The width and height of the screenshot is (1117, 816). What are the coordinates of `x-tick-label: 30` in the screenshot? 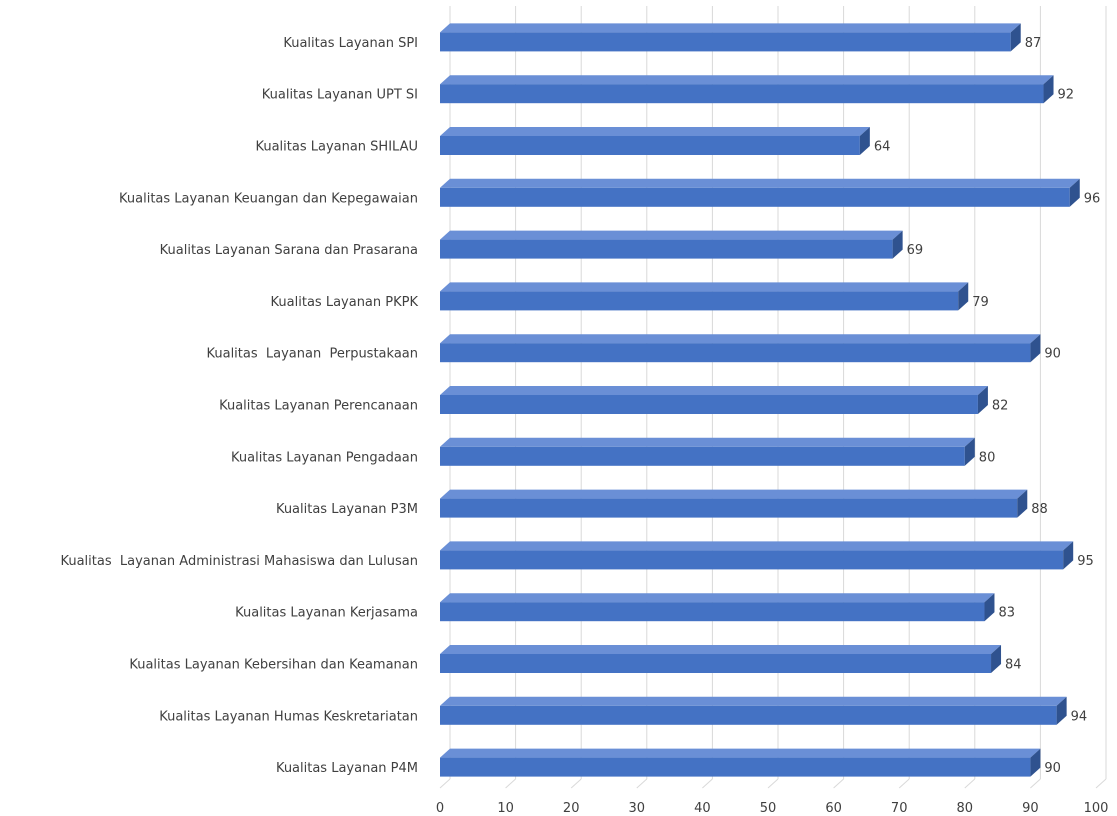 It's located at (637, 808).